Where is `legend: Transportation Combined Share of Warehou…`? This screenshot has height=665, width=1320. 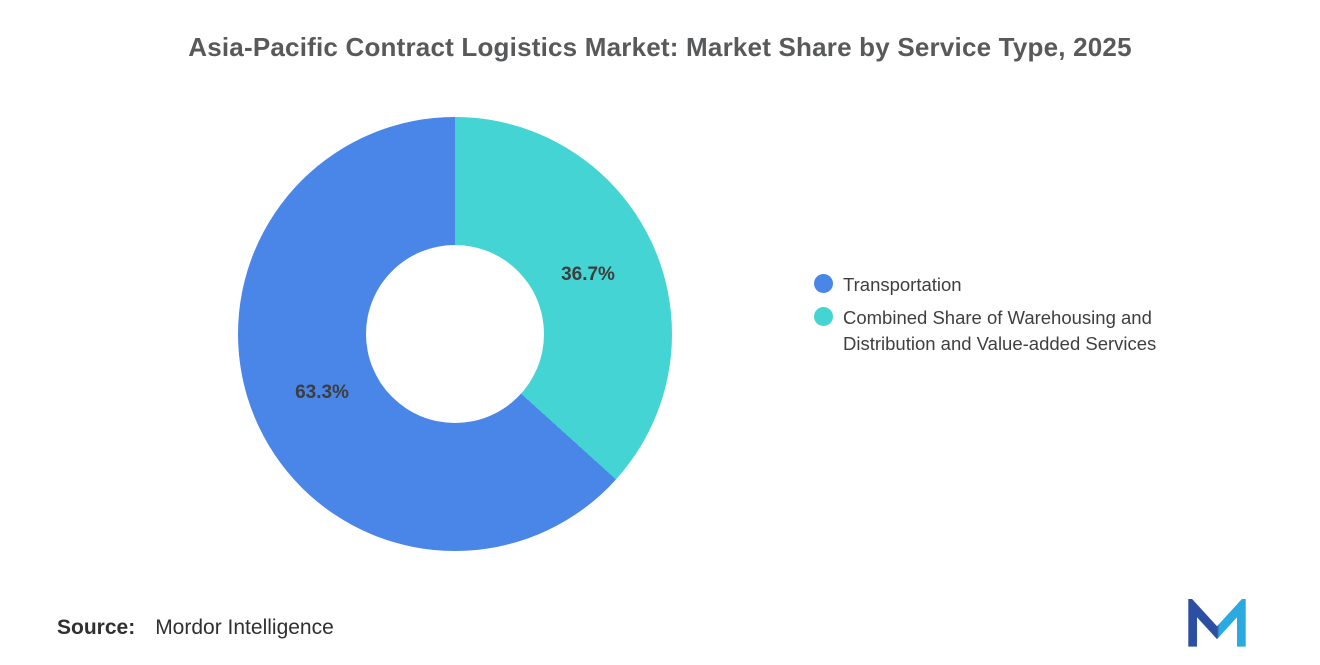 legend: Transportation Combined Share of Warehou… is located at coordinates (1024, 314).